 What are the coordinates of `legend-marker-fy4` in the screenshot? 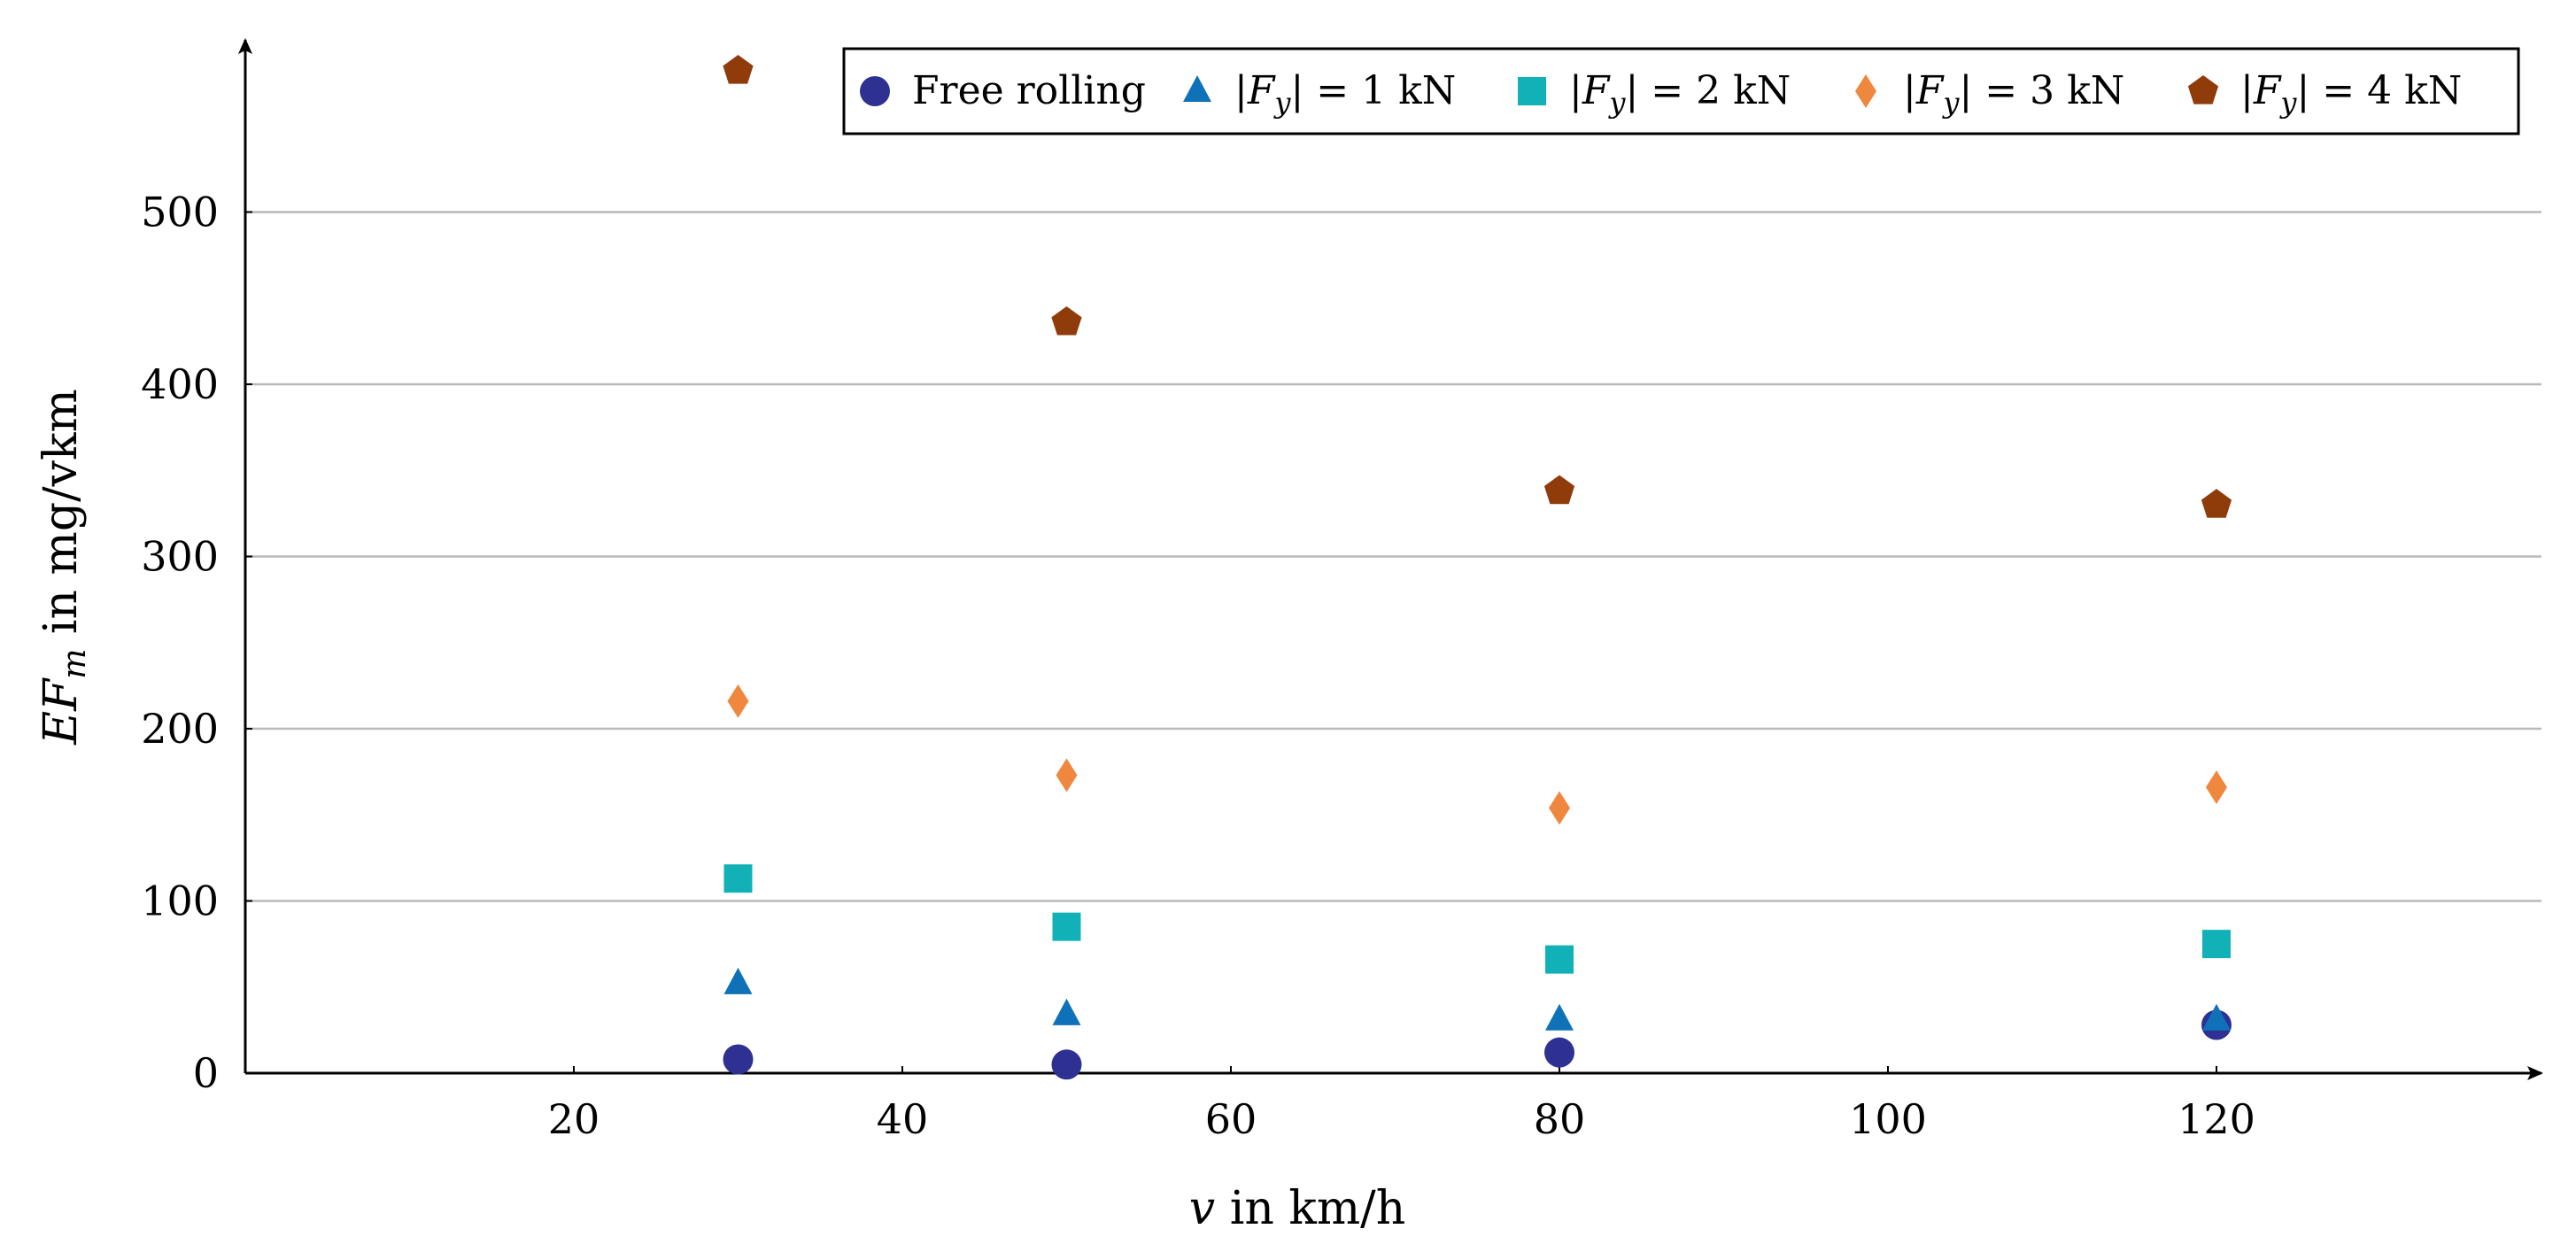 It's located at (2203, 90).